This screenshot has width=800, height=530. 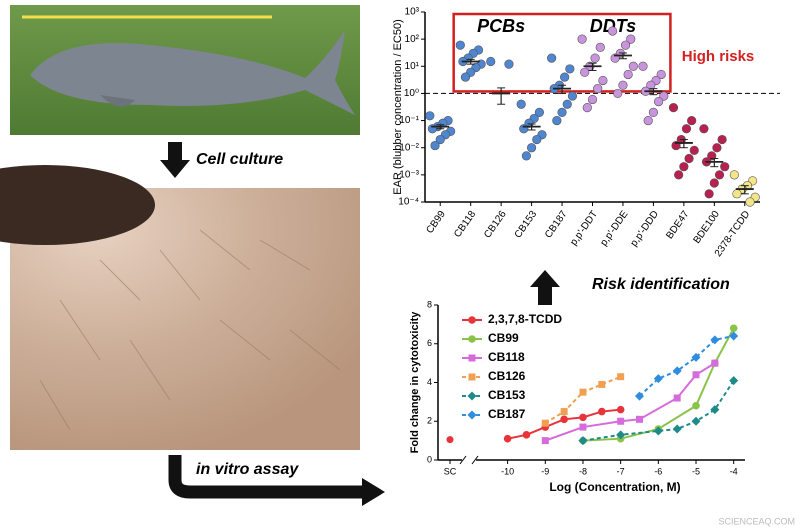 I want to click on down-arrow, so click(x=175, y=160).